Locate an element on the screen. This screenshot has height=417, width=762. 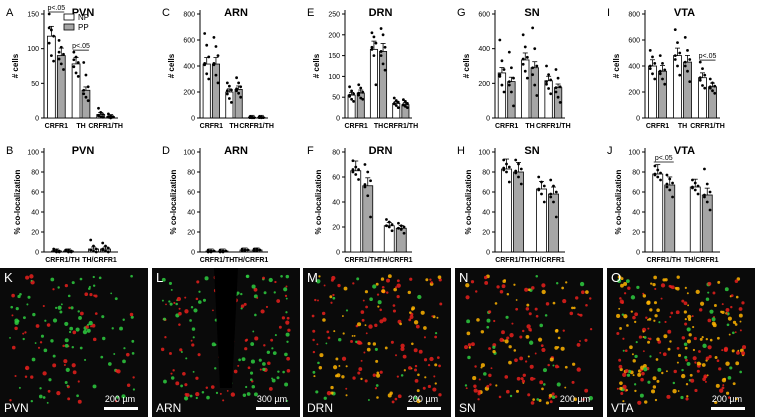
chart-title: SN is located at coordinates (531, 151).